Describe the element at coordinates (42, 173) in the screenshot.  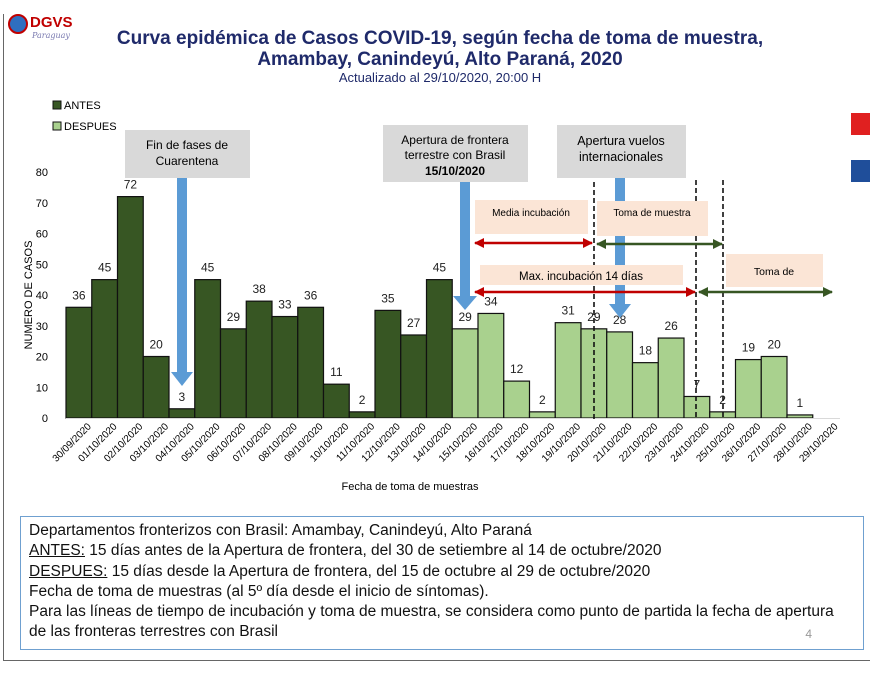
I see `y-tick-label: 80` at that location.